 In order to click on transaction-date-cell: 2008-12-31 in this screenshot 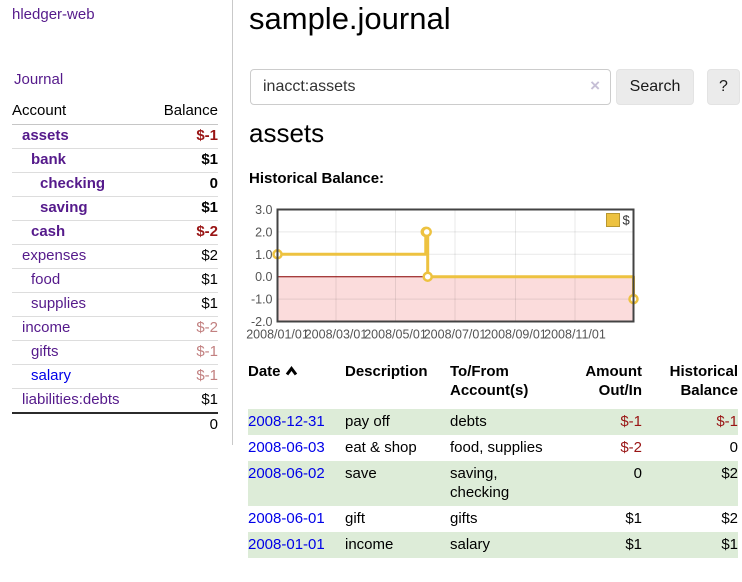, I will do `click(296, 422)`.